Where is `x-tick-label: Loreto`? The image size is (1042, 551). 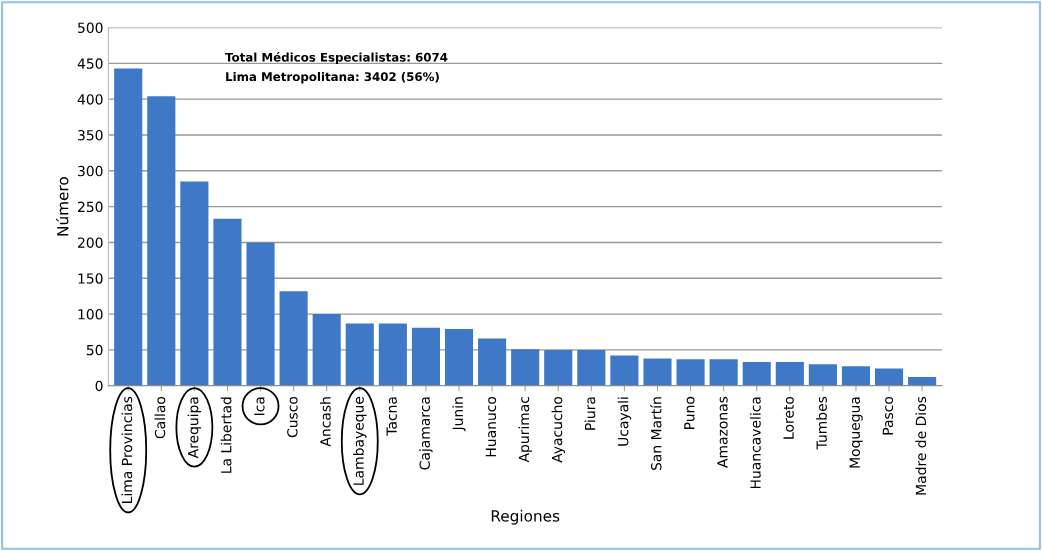
x-tick-label: Loreto is located at coordinates (788, 417).